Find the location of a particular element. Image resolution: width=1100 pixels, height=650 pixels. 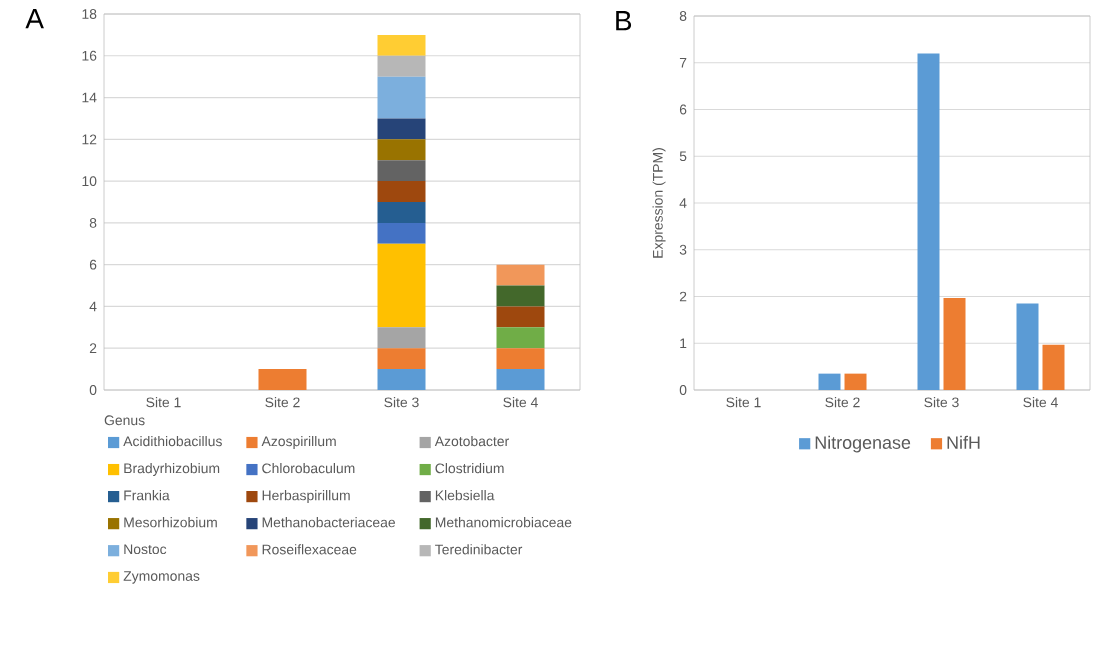

chart-title: A is located at coordinates (34, 19).